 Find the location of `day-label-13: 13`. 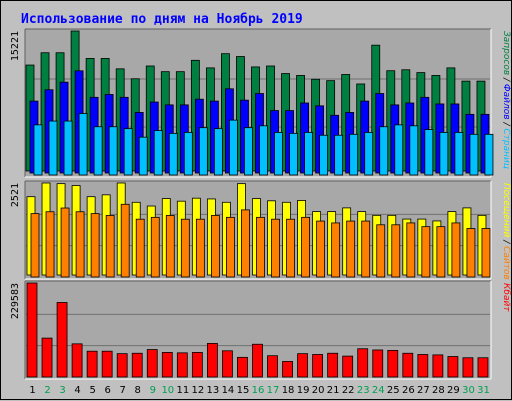

day-label-13: 13 is located at coordinates (213, 390).